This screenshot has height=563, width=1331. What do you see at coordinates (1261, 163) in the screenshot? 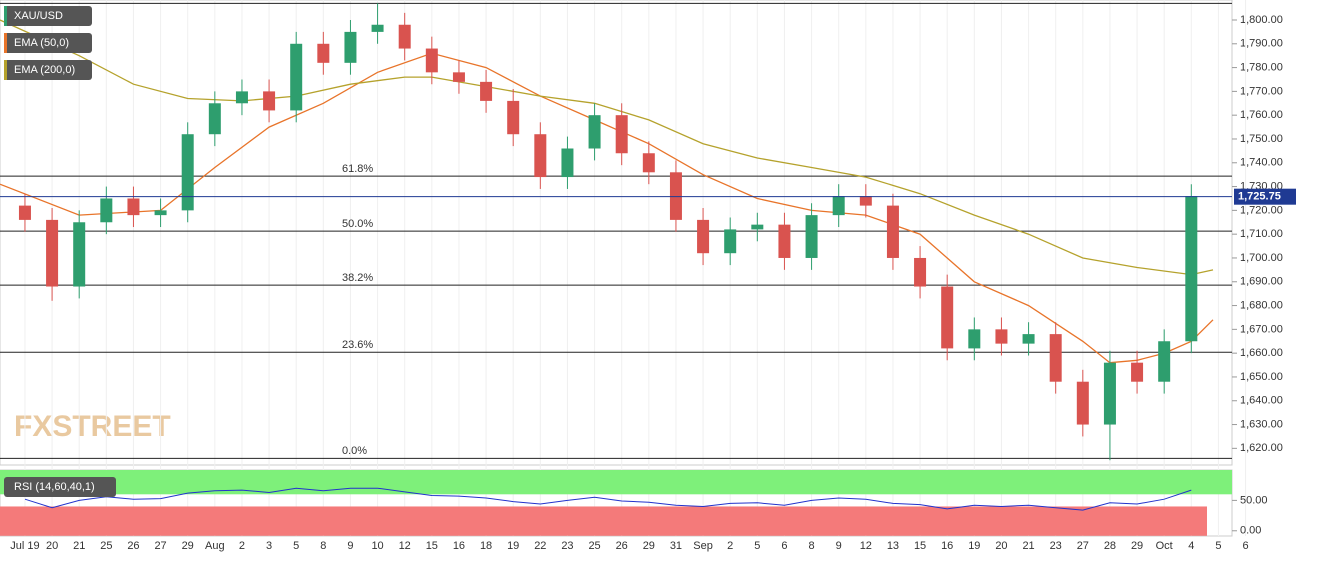
I see `y-tick-label: 1,740.00` at bounding box center [1261, 163].